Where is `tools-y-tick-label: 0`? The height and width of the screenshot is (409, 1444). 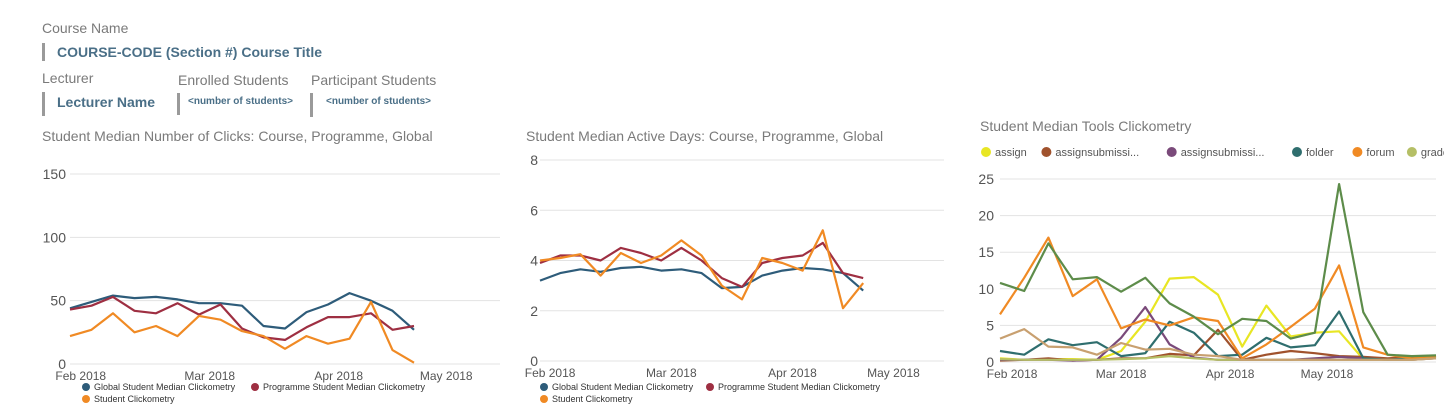
tools-y-tick-label: 0 is located at coordinates (990, 362).